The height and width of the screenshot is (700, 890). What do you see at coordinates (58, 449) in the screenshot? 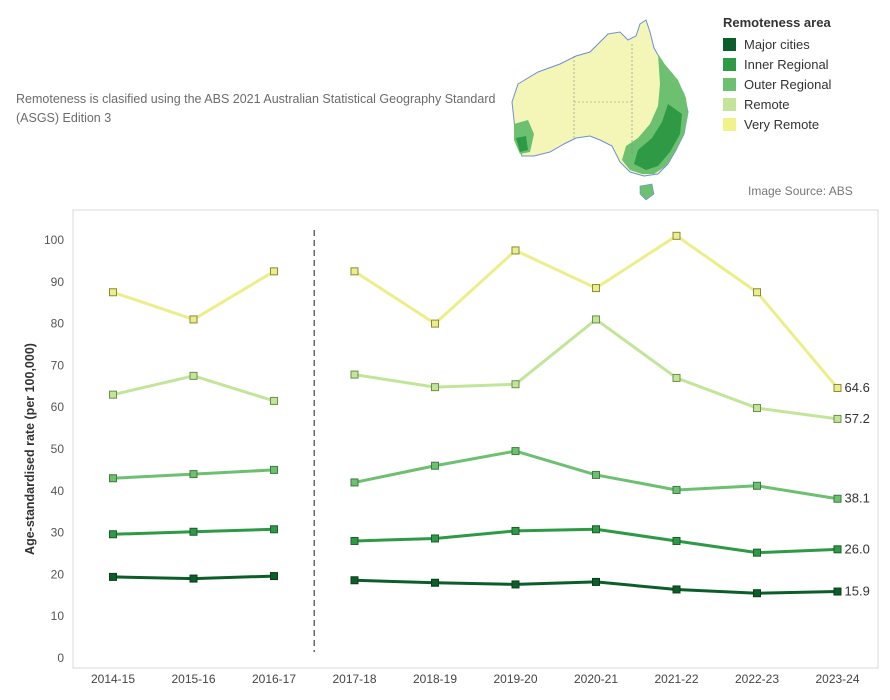
I see `y-tick-label: 50` at bounding box center [58, 449].